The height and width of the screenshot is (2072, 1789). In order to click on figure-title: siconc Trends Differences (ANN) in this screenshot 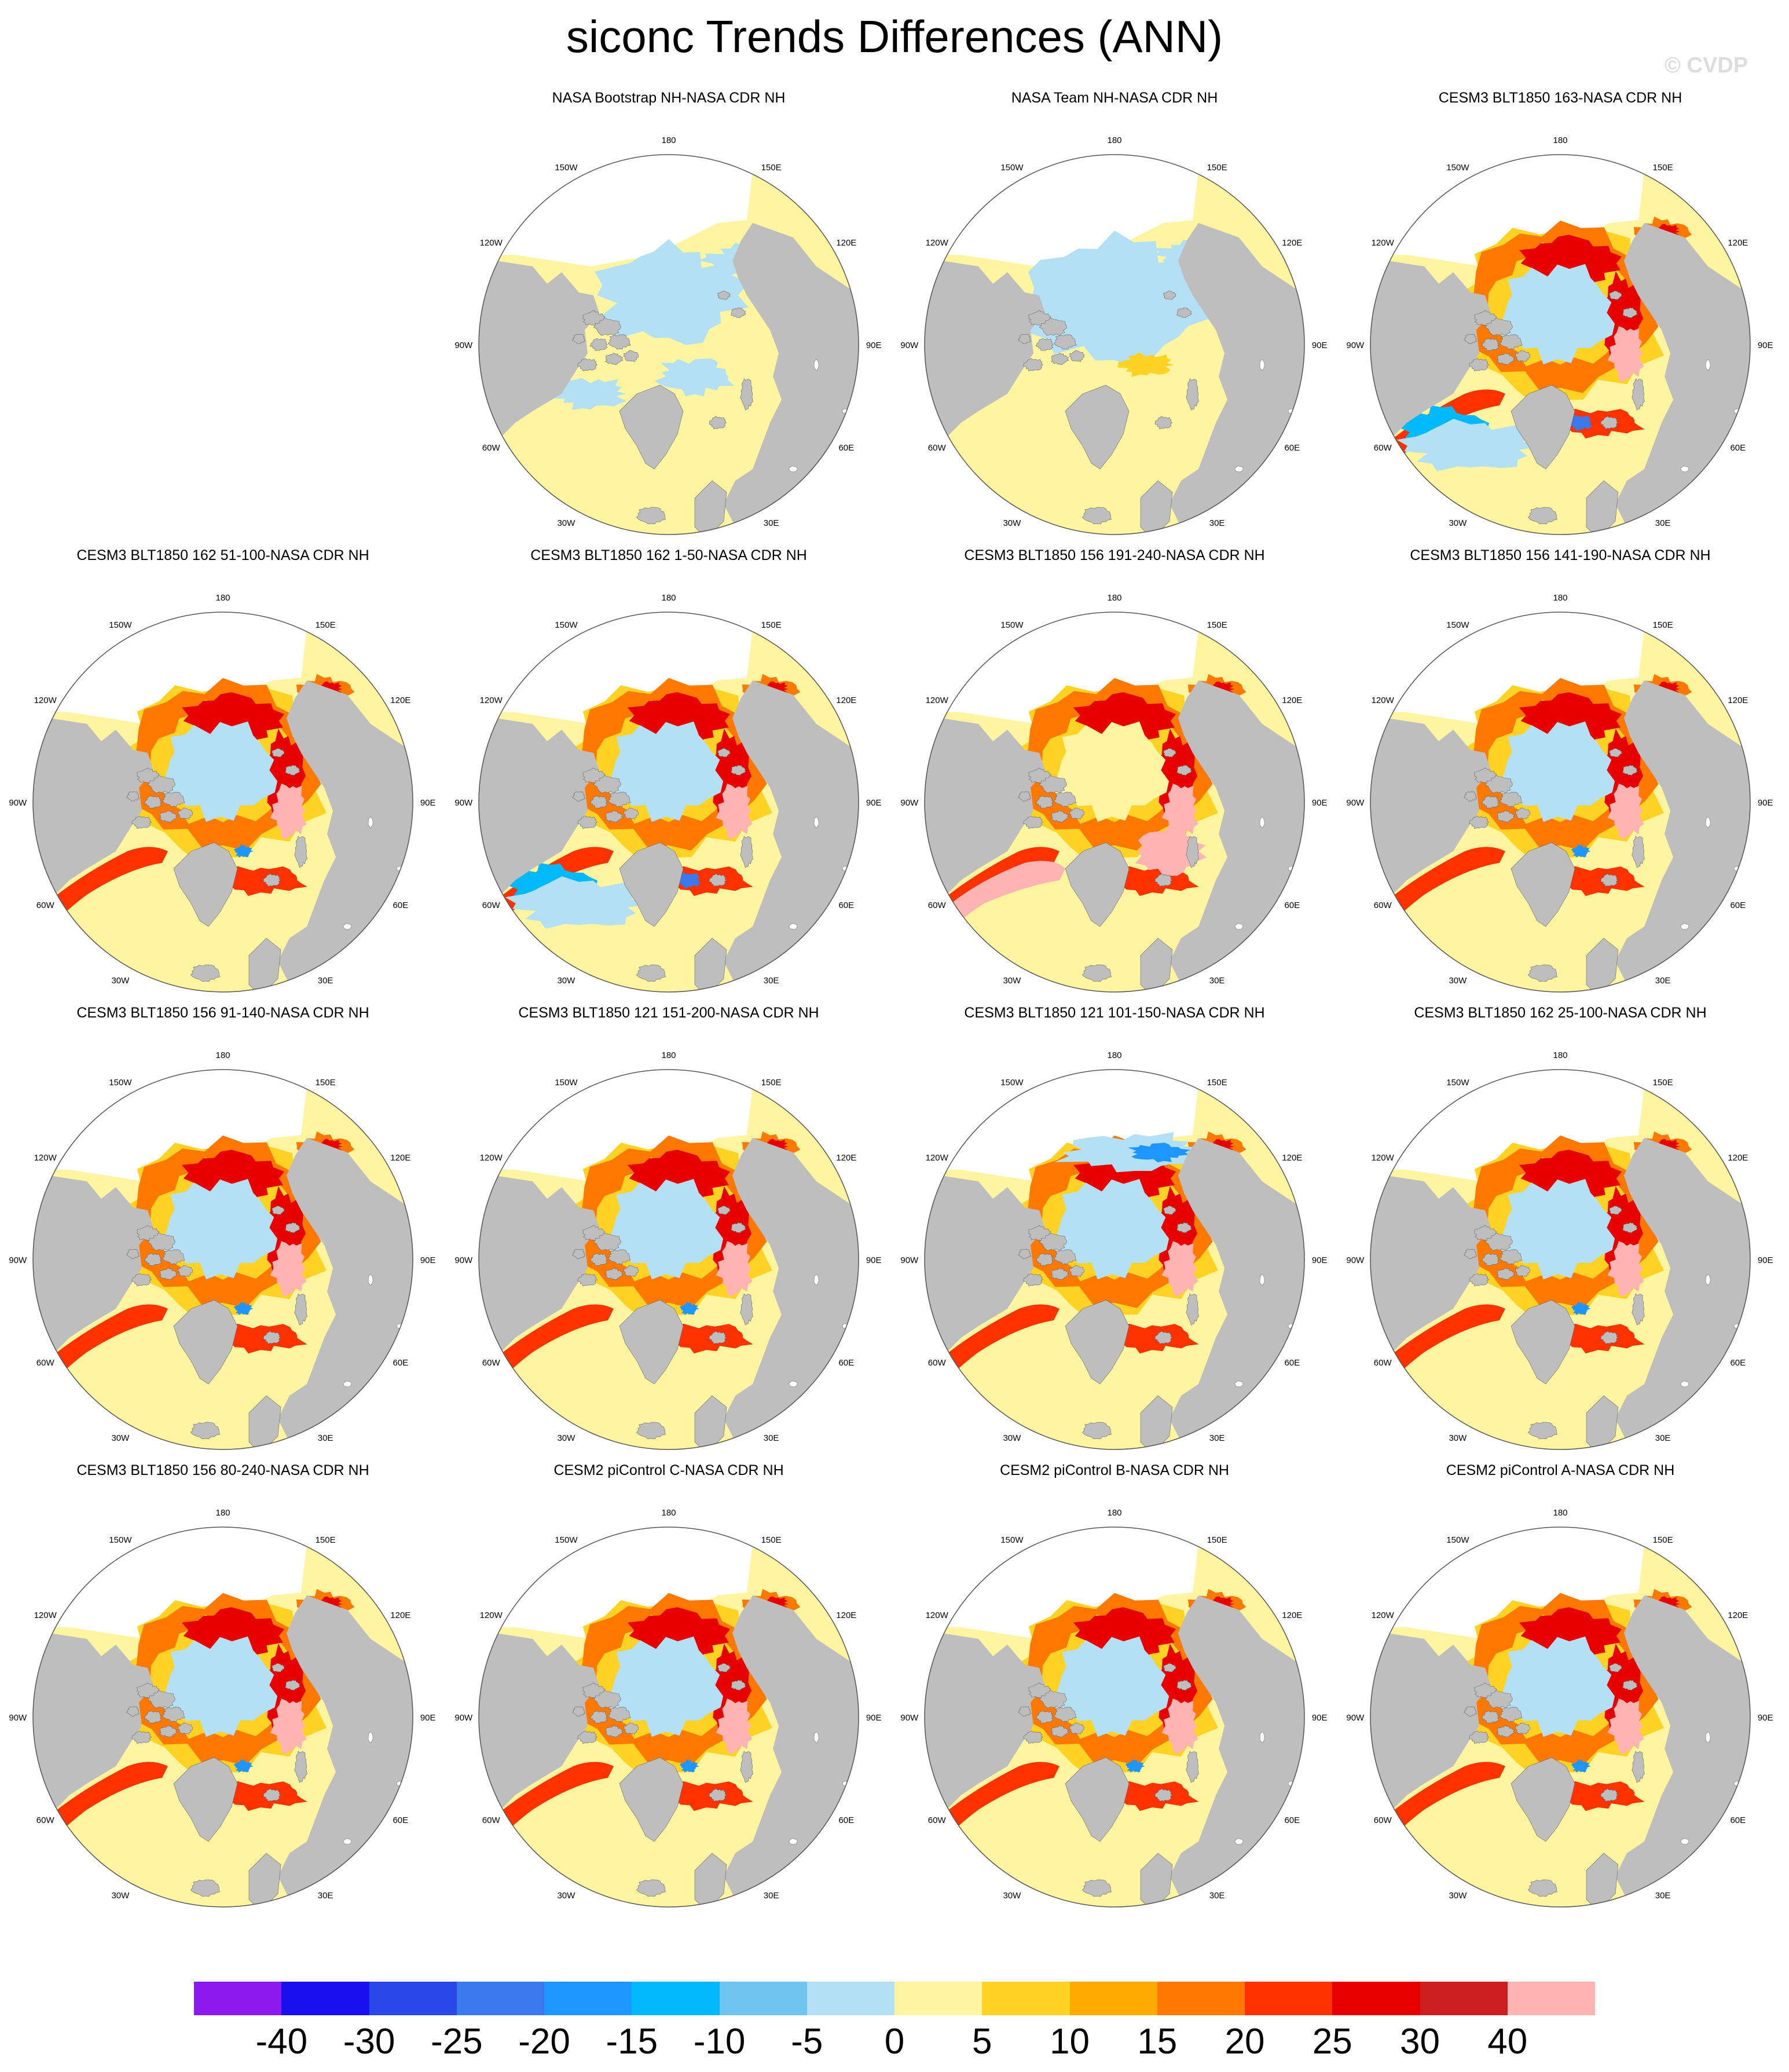, I will do `click(894, 36)`.